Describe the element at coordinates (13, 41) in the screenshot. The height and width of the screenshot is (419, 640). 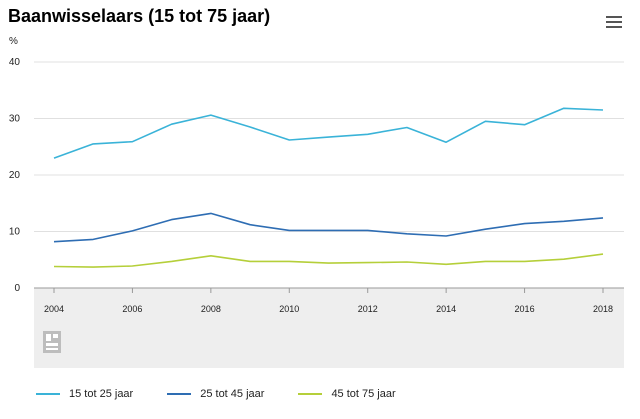
I see `y-axis-unit: %` at that location.